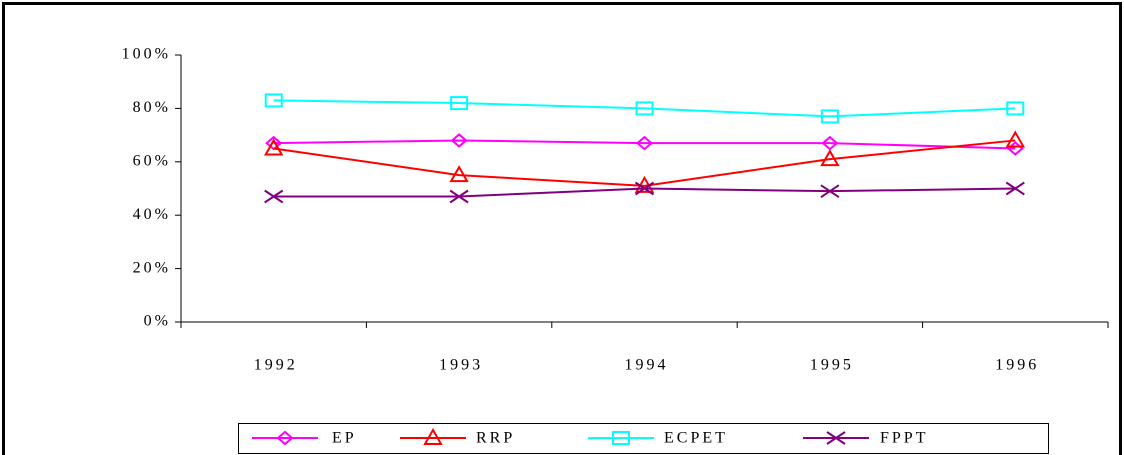 This screenshot has width=1124, height=455. I want to click on x-tick-label: 1995, so click(832, 365).